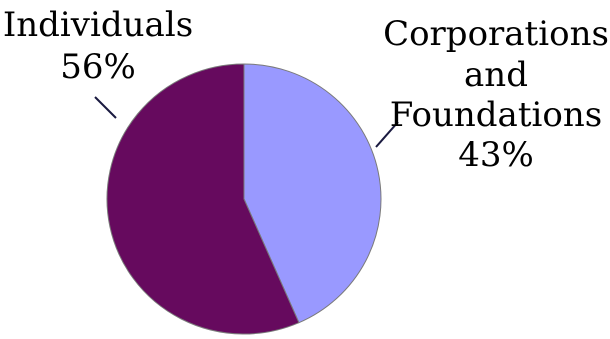  I want to click on label-individuals: Individuals 56%, so click(98, 46).